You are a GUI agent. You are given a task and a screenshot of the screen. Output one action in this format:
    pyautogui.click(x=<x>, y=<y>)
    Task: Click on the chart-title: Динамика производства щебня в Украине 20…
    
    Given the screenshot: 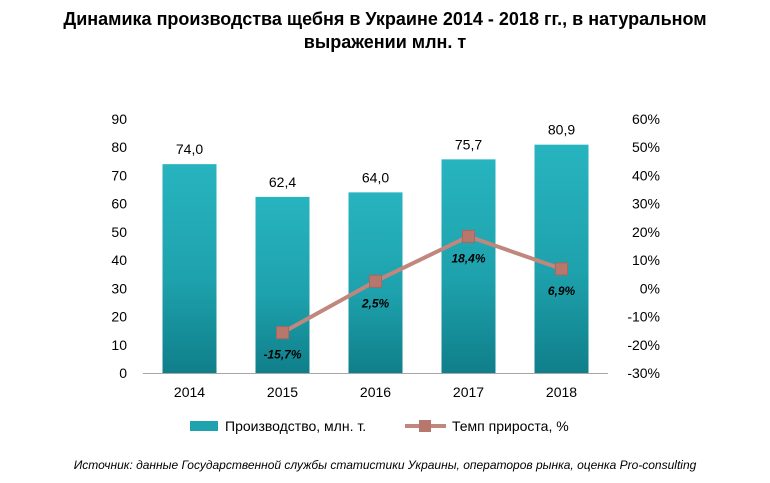 What is the action you would take?
    pyautogui.click(x=385, y=31)
    